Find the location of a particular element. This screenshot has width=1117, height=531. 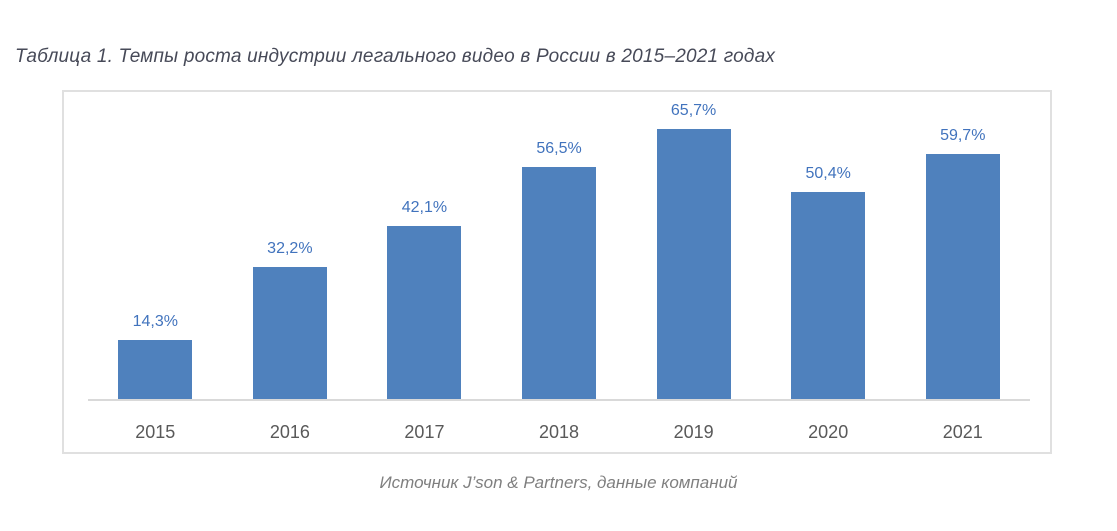

bar-column: 14,3% is located at coordinates (155, 356).